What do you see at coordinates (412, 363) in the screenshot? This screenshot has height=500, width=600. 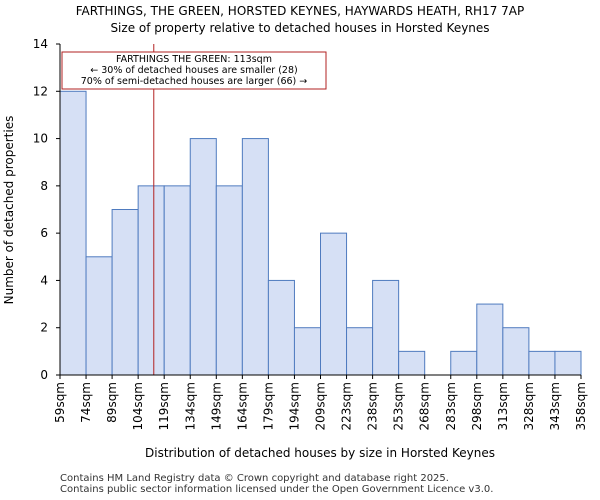 I see `bar-253sqm` at bounding box center [412, 363].